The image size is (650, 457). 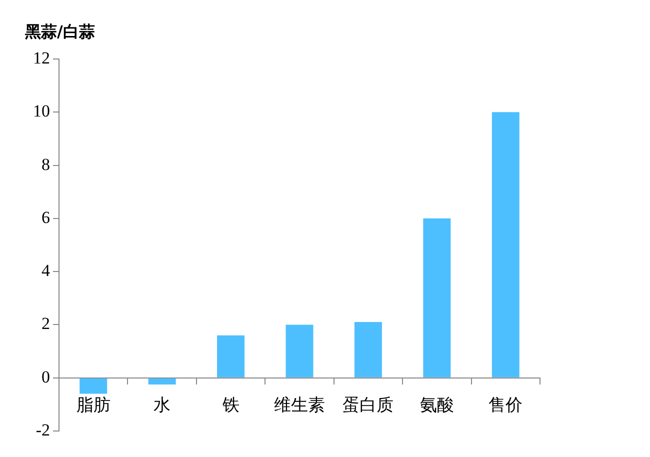 I want to click on y-tick-label: 8, so click(x=46, y=164).